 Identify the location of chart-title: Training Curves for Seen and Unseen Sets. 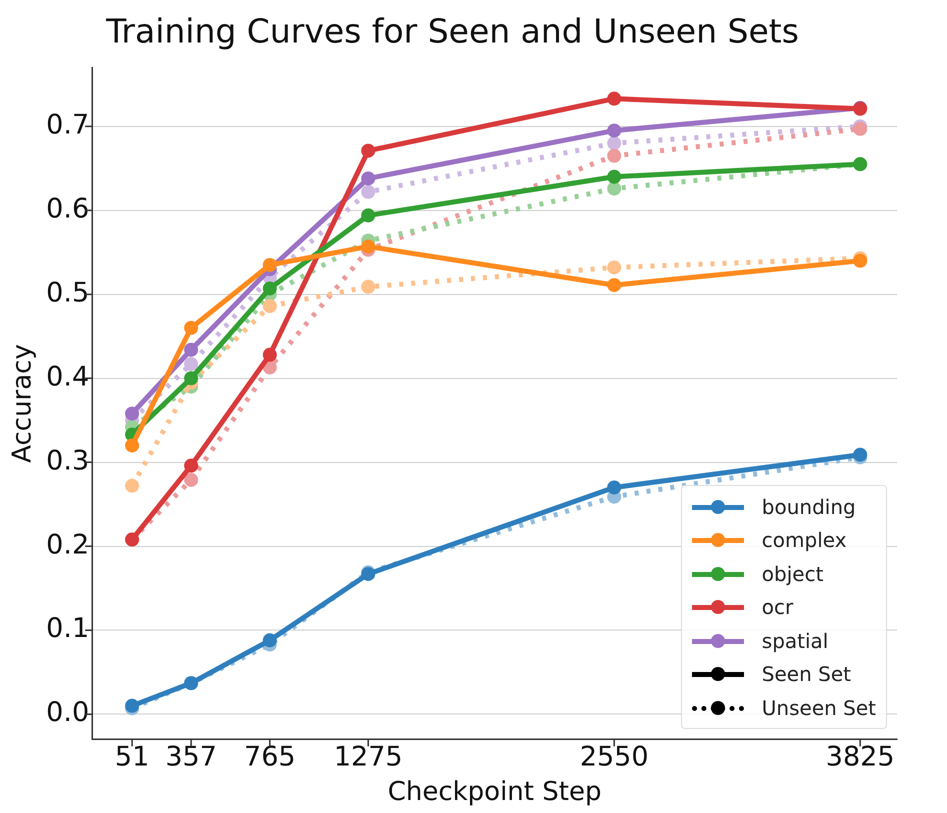
(452, 30).